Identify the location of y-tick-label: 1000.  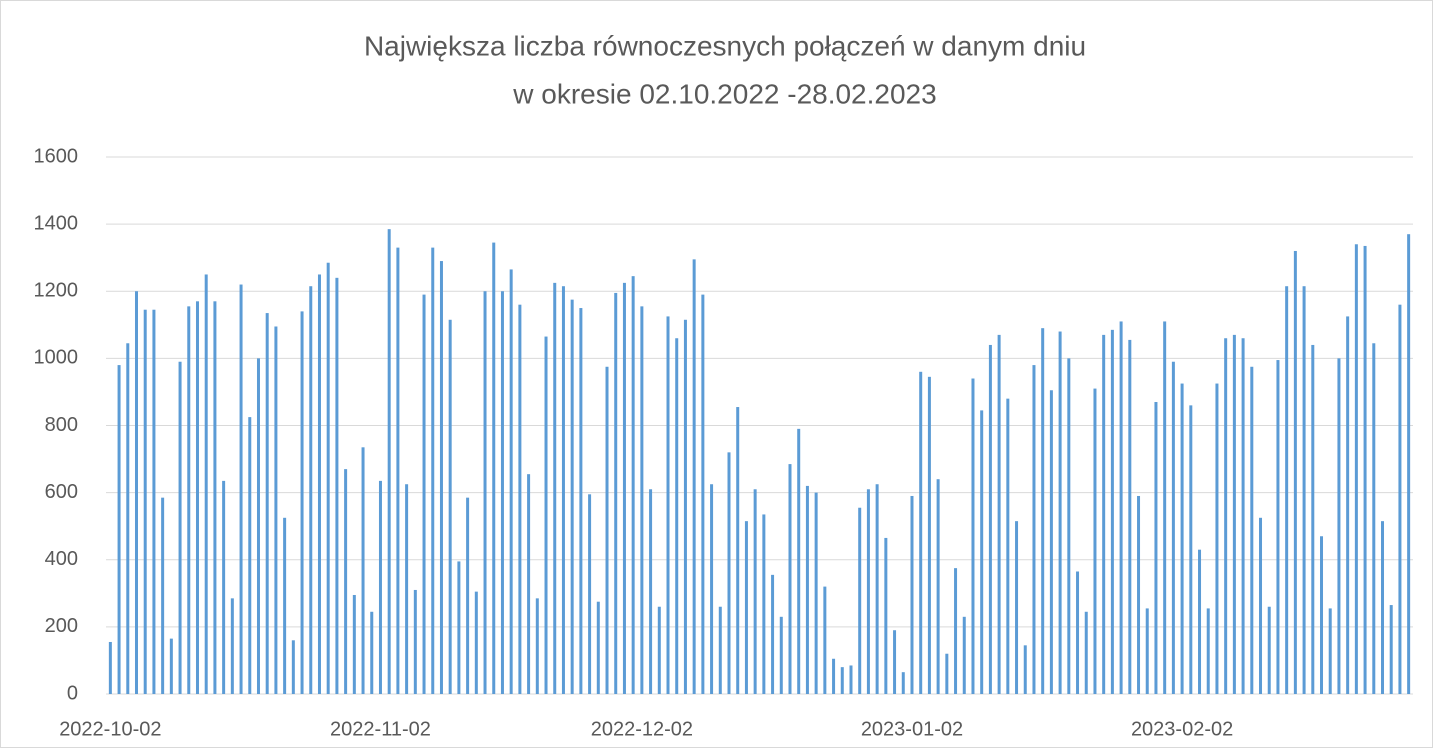
(56, 358).